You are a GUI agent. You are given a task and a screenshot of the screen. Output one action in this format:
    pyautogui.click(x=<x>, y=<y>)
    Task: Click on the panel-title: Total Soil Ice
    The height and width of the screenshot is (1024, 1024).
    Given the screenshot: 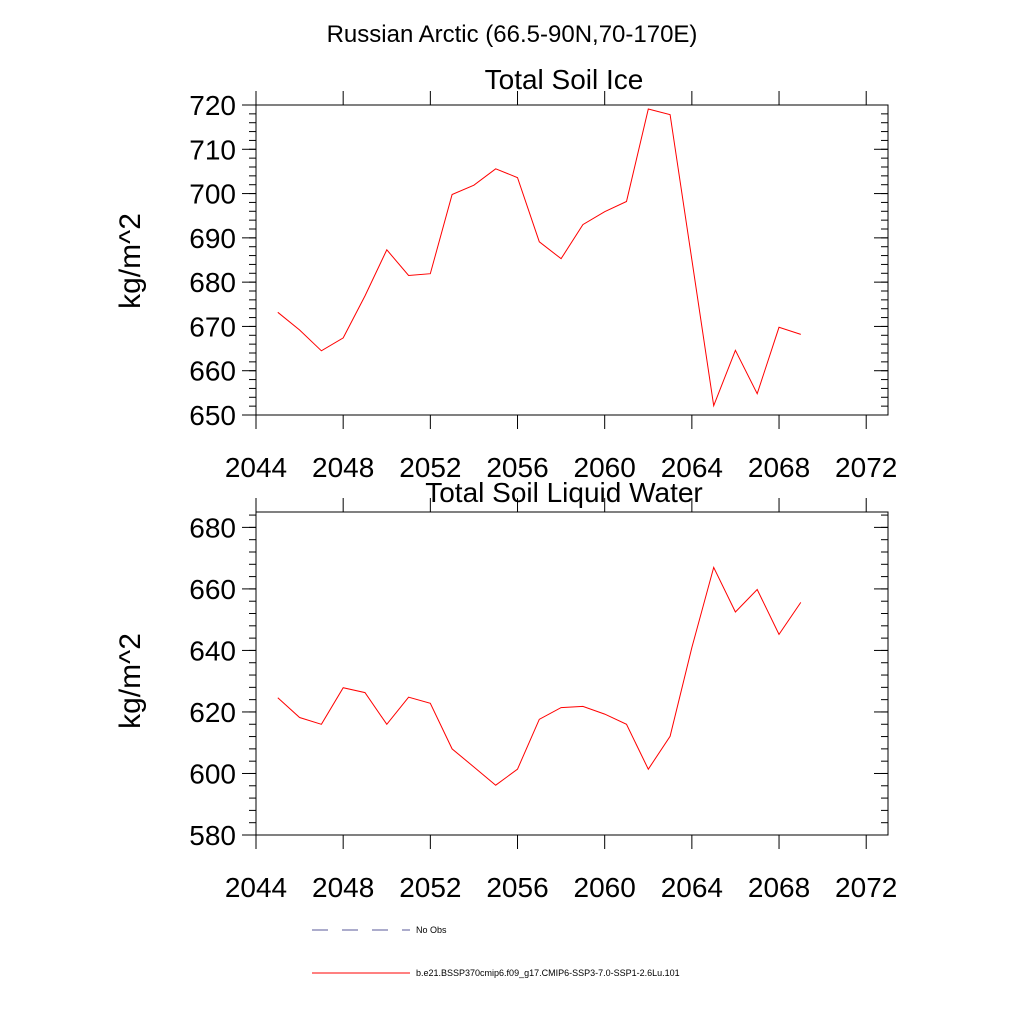 What is the action you would take?
    pyautogui.click(x=564, y=79)
    